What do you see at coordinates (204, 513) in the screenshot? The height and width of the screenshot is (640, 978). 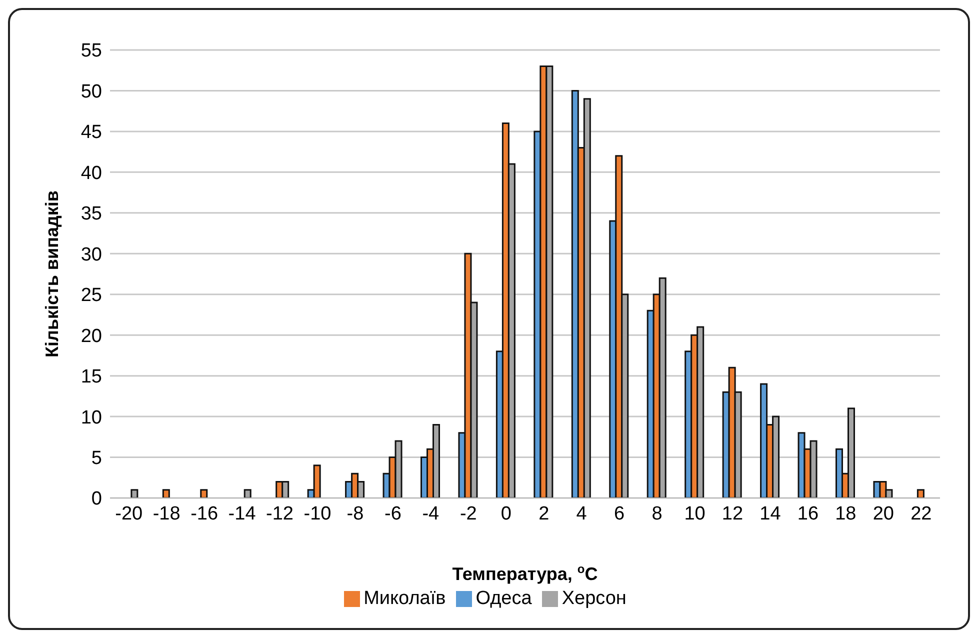 I see `x-tick-label: -16` at bounding box center [204, 513].